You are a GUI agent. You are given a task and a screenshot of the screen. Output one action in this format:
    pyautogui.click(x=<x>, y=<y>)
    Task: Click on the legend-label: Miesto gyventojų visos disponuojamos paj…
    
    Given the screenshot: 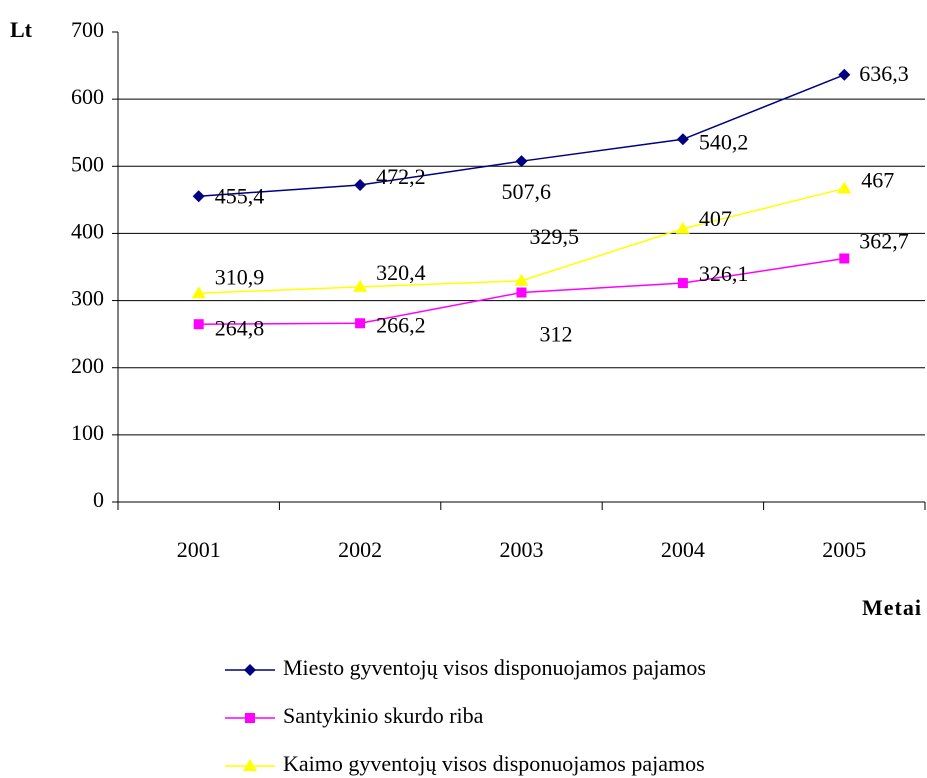 What is the action you would take?
    pyautogui.click(x=494, y=667)
    